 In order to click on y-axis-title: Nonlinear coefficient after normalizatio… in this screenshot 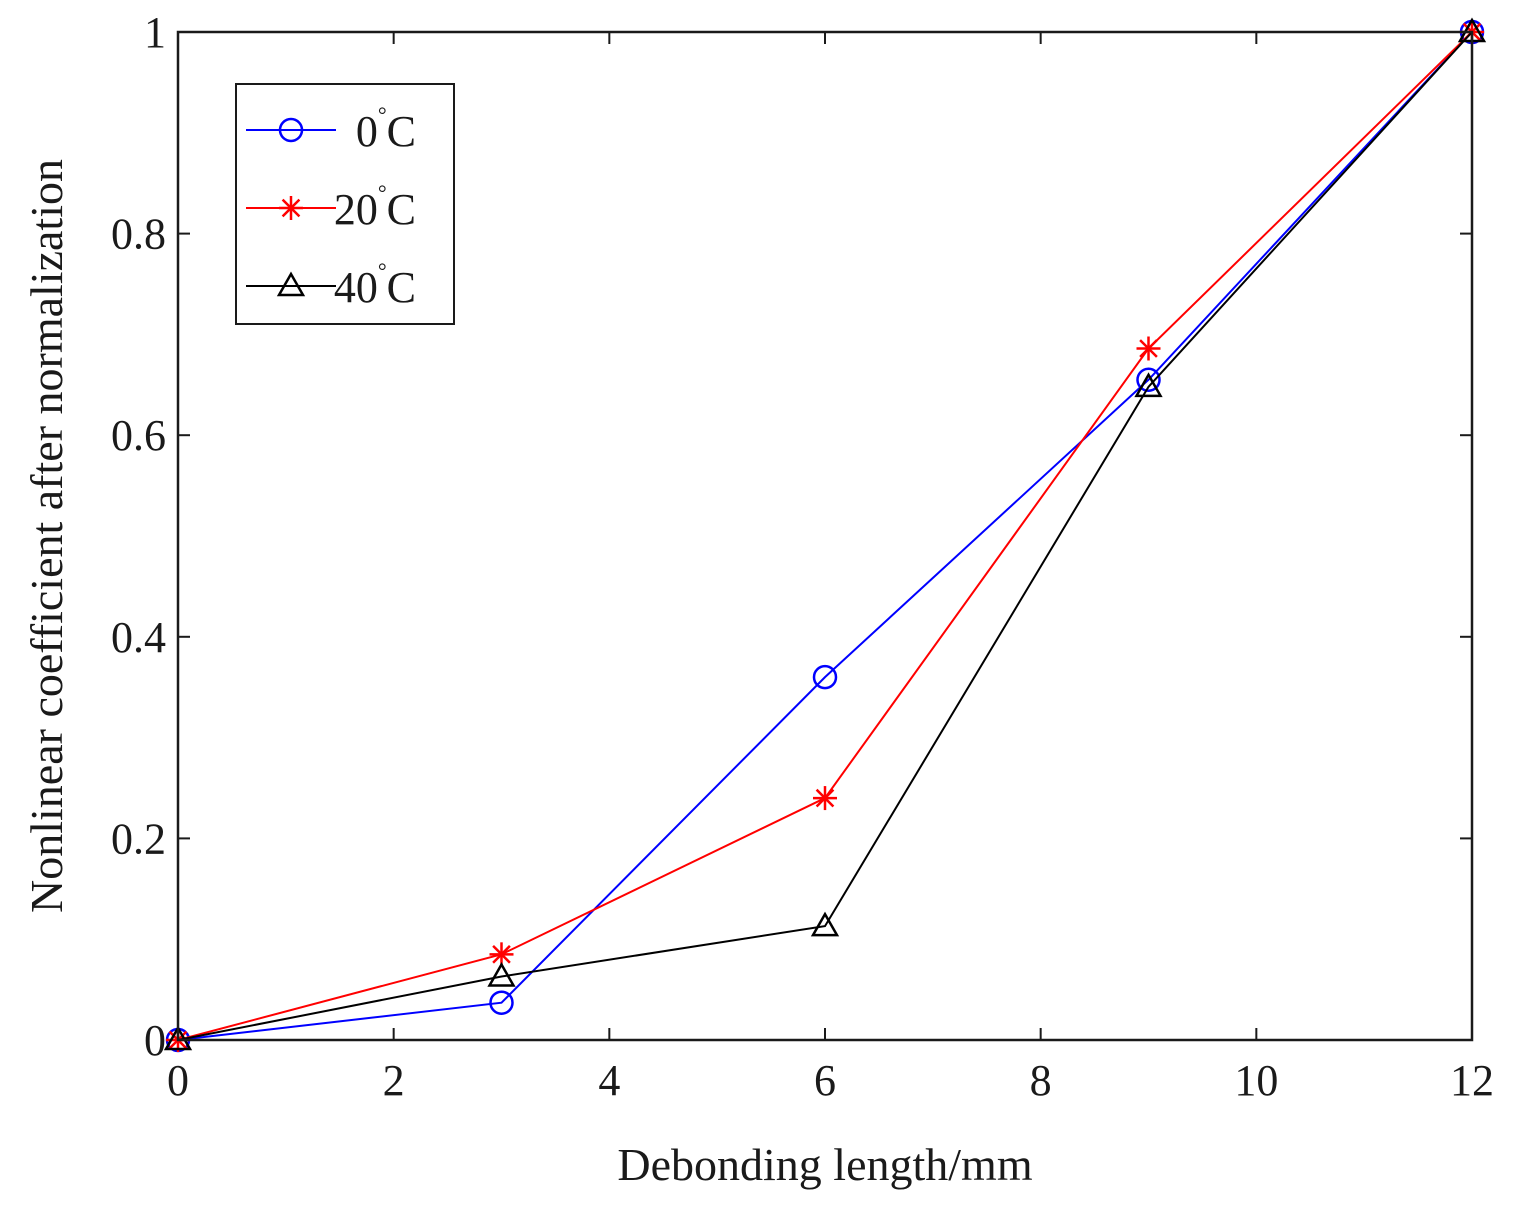, I will do `click(46, 536)`.